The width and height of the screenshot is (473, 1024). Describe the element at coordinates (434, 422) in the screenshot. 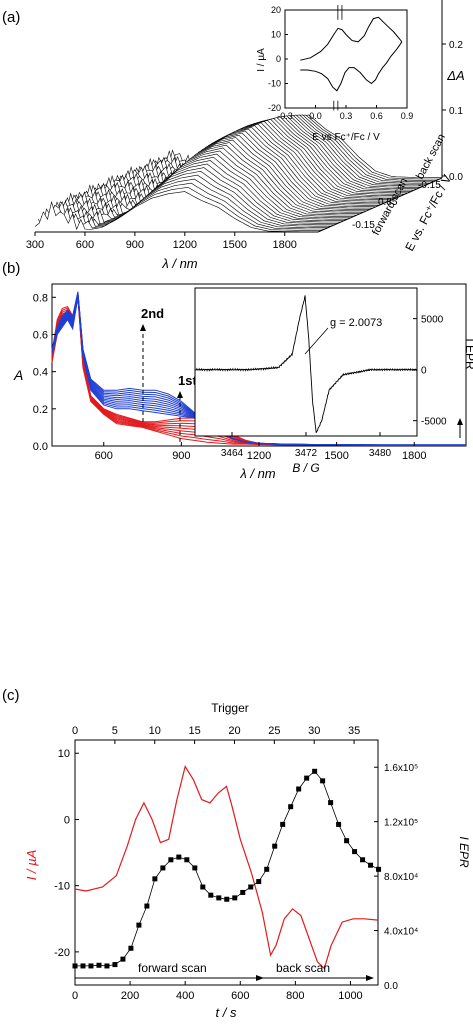

I see `panel-b-inset-y-tick-label: -5000` at that location.